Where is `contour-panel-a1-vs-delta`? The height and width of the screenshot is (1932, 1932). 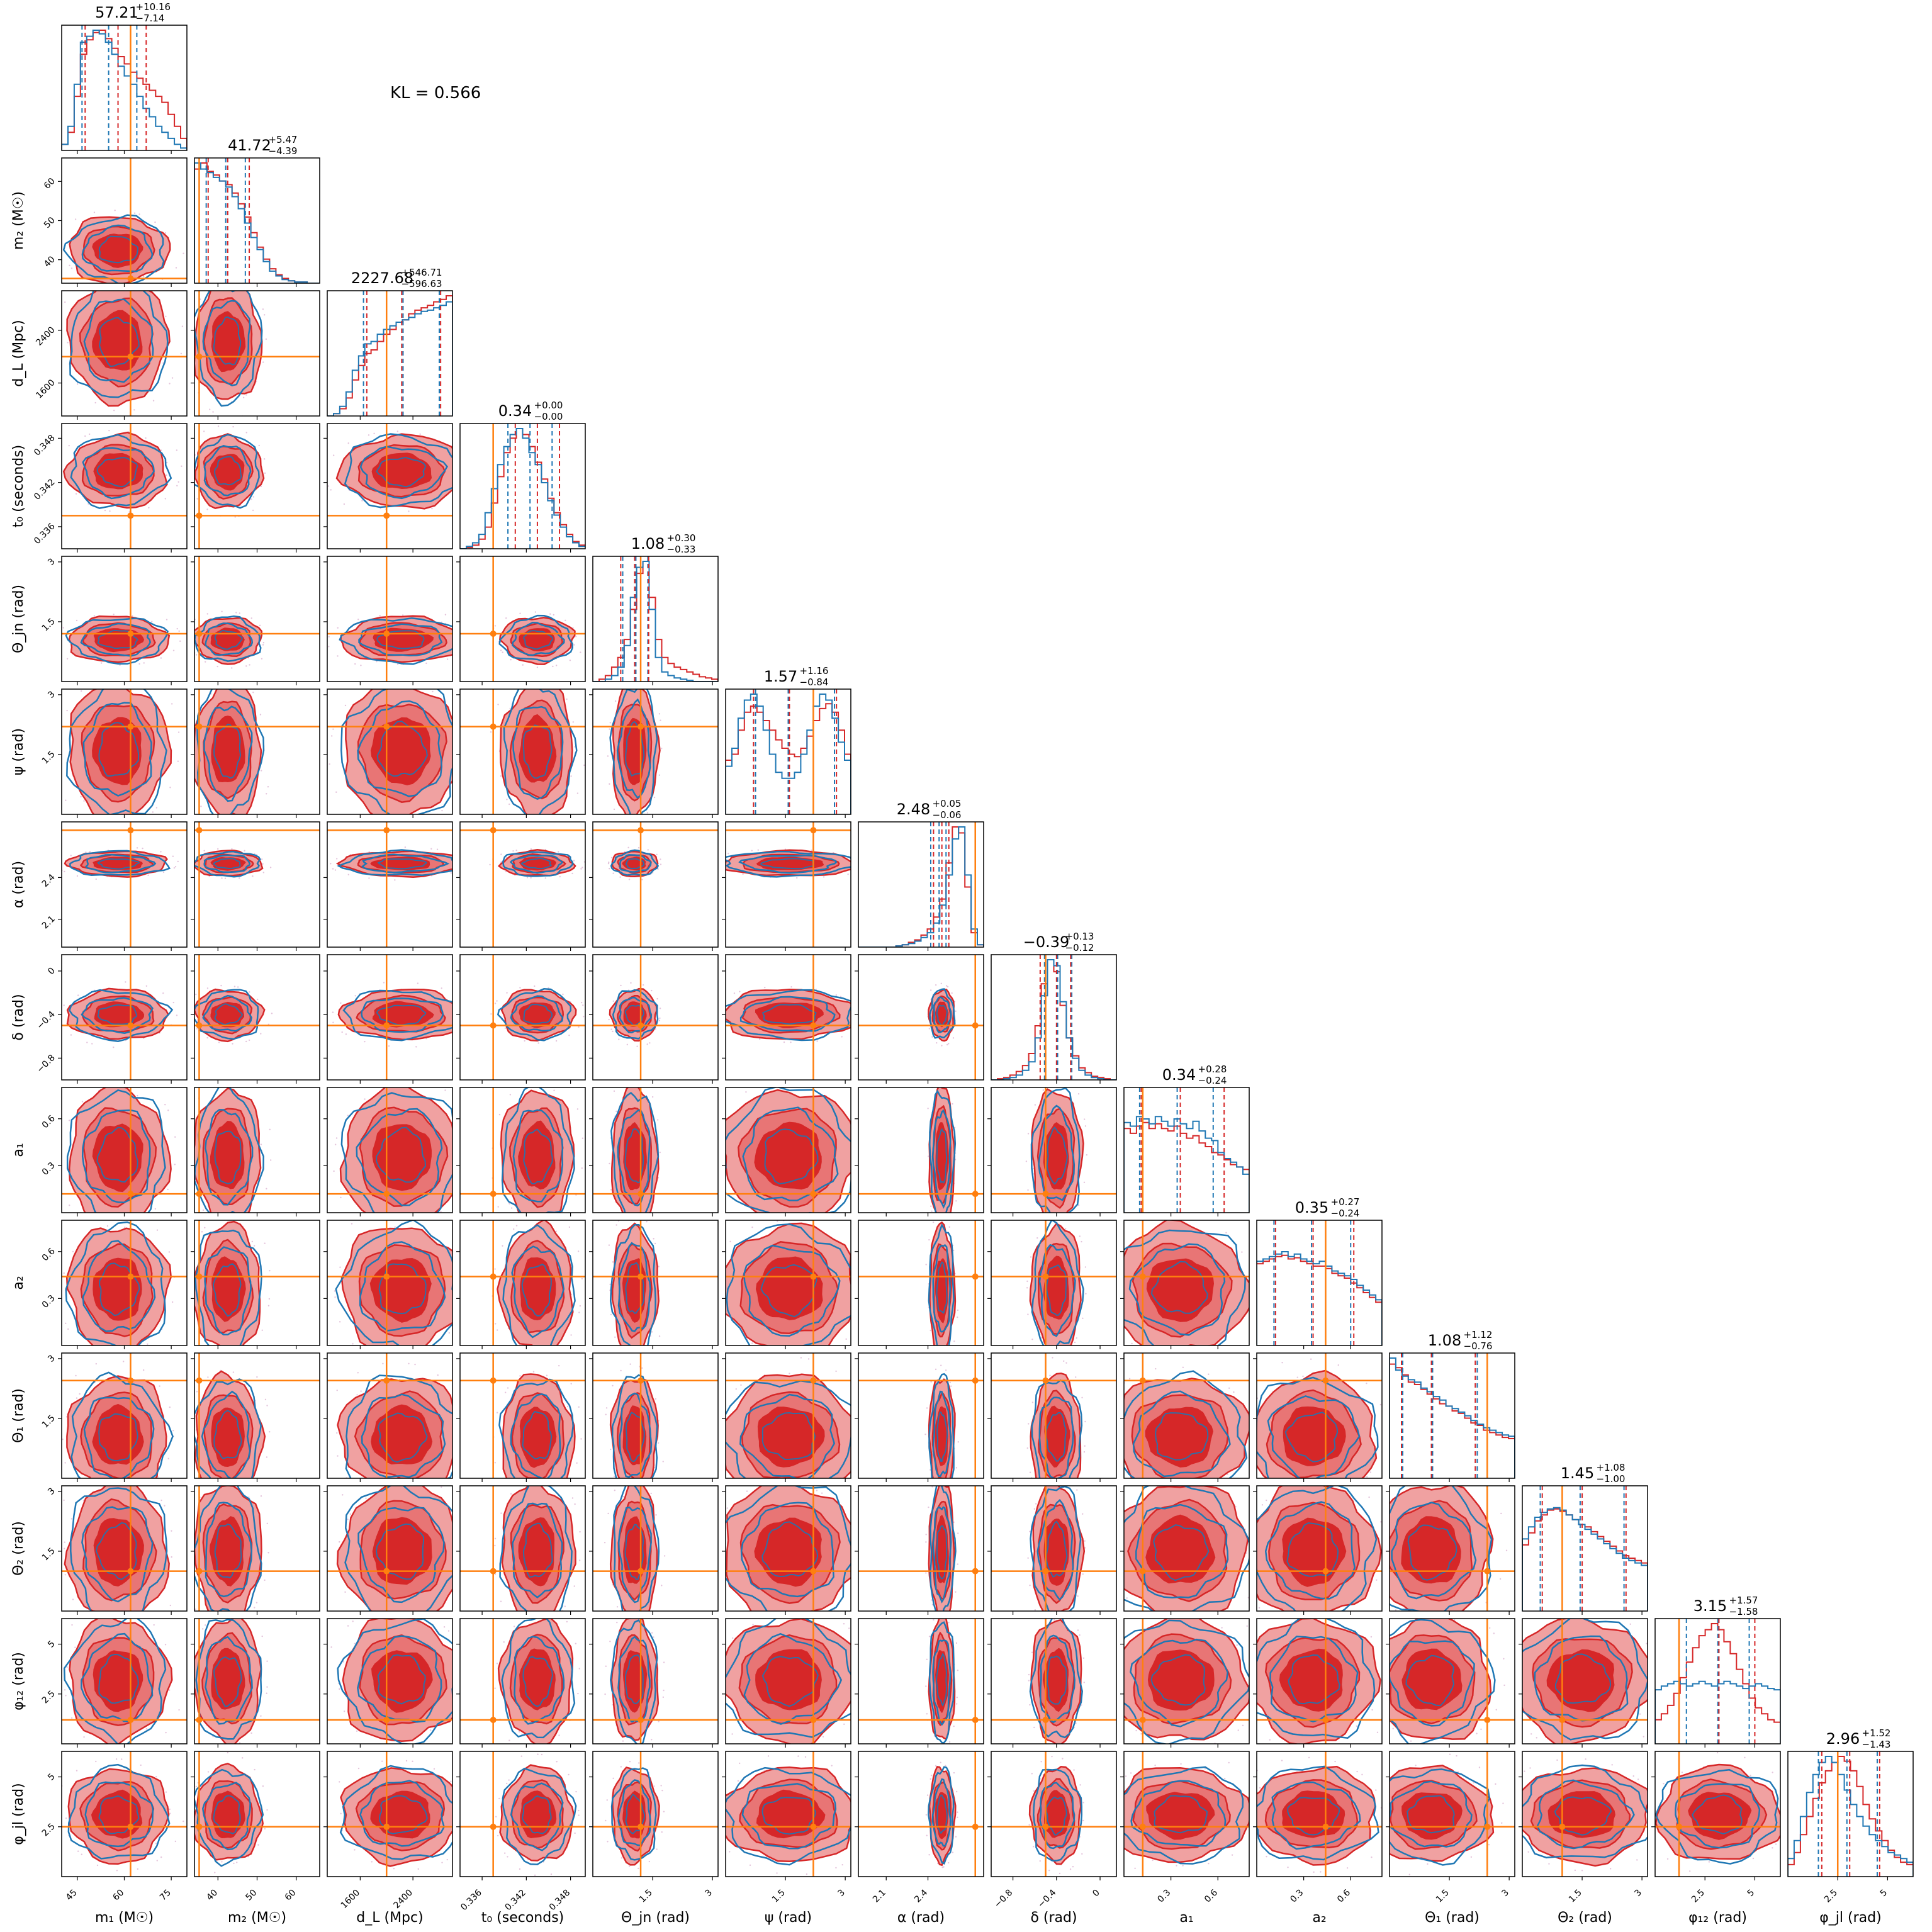 contour-panel-a1-vs-delta is located at coordinates (1052, 1151).